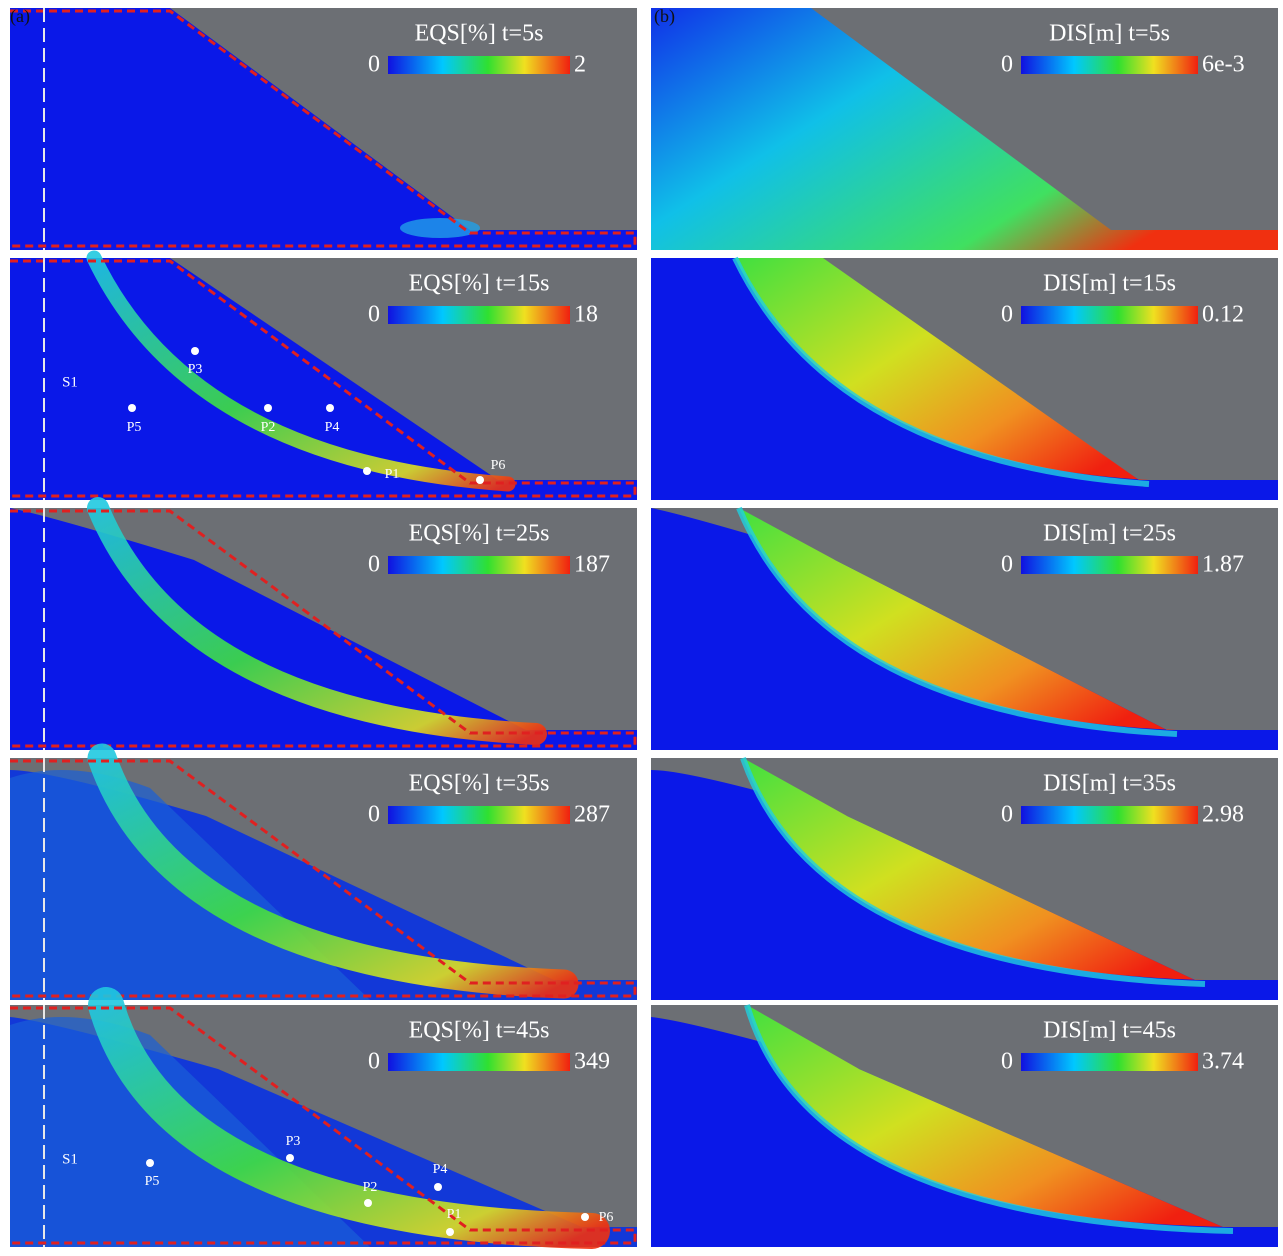 The height and width of the screenshot is (1256, 1283). I want to click on panel: DIS[m] t=35s 0 2.98, so click(964, 878).